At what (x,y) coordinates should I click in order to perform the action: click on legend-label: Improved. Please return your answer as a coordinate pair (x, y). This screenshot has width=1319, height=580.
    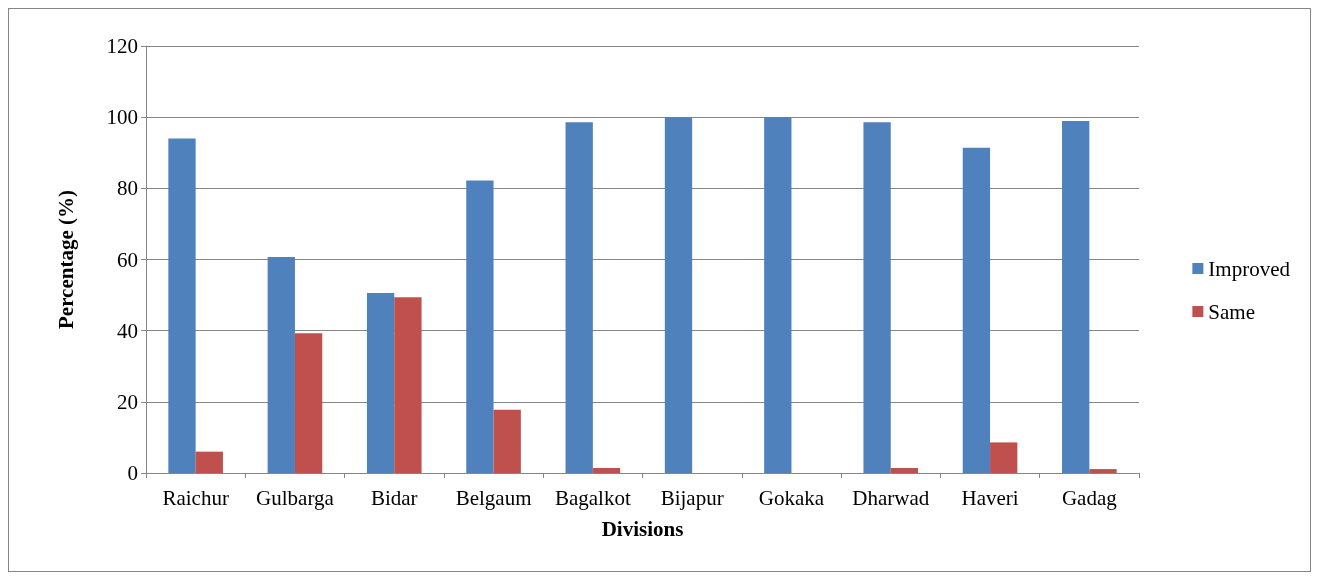
    Looking at the image, I should click on (1249, 268).